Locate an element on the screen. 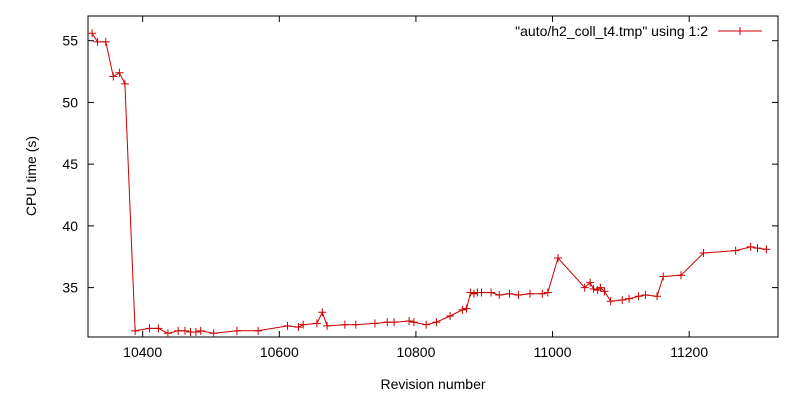  x-tick-label: 10400 is located at coordinates (142, 352).